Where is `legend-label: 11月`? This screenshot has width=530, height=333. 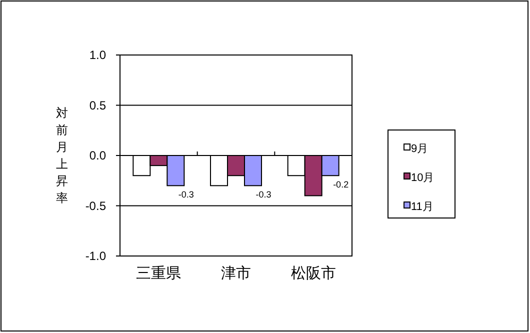 legend-label: 11月 is located at coordinates (422, 207).